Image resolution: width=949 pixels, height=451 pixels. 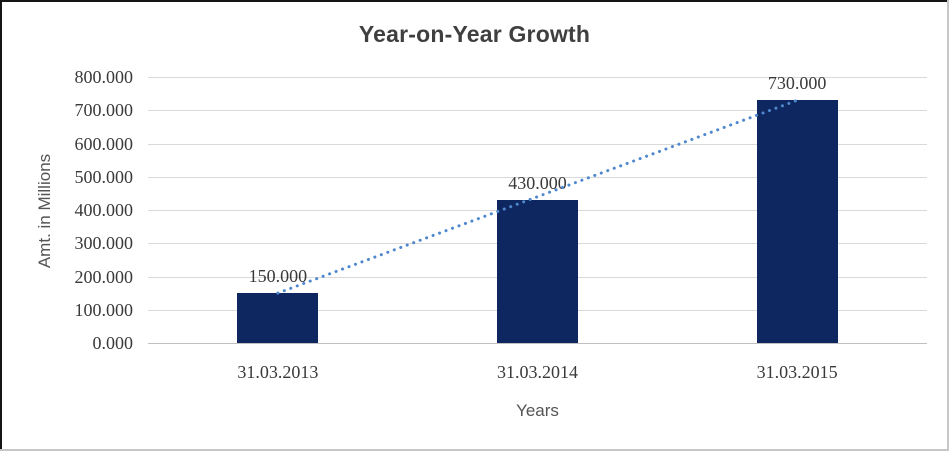 I want to click on frame-border-bottom, so click(x=474, y=450).